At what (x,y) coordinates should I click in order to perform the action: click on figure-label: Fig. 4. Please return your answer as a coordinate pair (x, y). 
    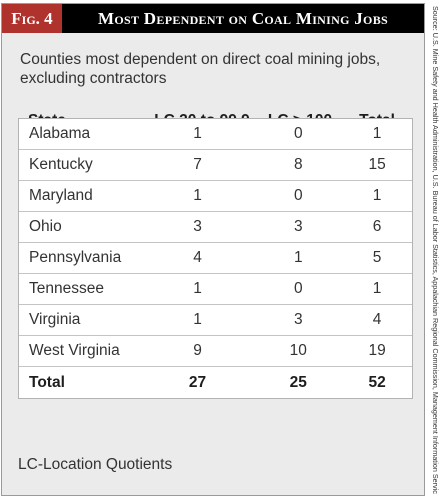
    Looking at the image, I should click on (32, 18).